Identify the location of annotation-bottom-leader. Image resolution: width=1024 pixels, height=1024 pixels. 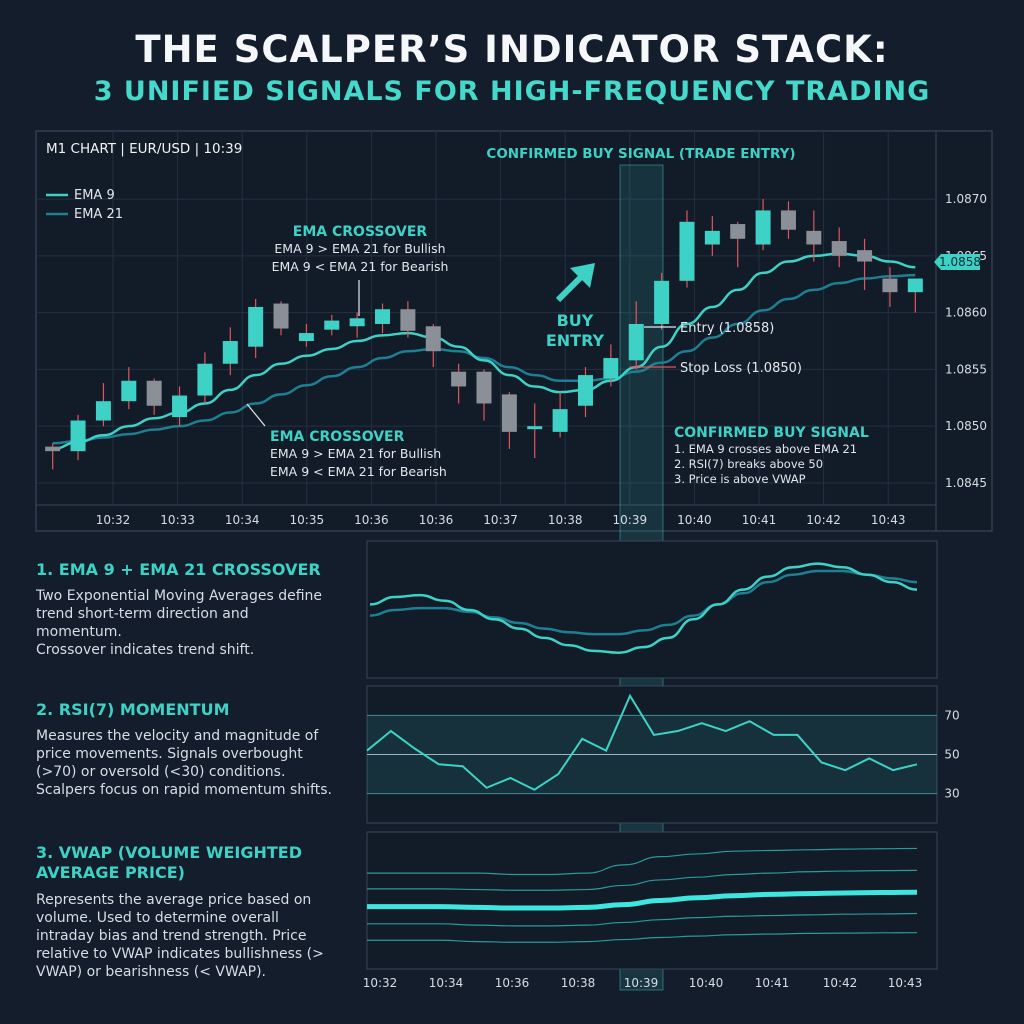
(256, 415).